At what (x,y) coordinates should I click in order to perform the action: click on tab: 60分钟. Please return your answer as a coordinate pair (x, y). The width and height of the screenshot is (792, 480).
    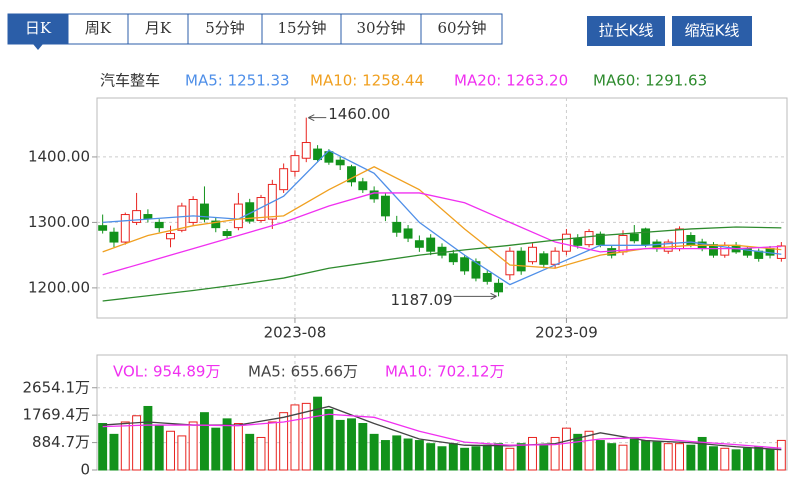
    Looking at the image, I should click on (461, 29).